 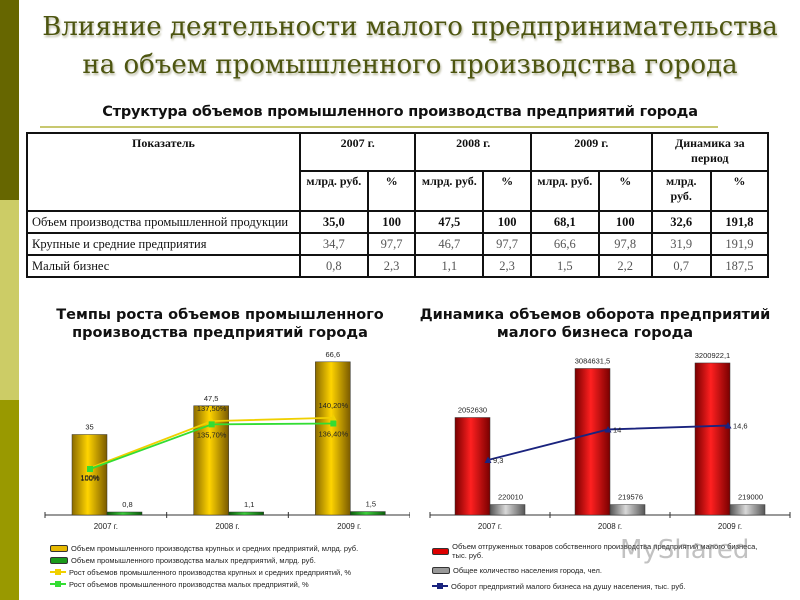 What do you see at coordinates (681, 244) in the screenshot?
I see `cell: 31,9` at bounding box center [681, 244].